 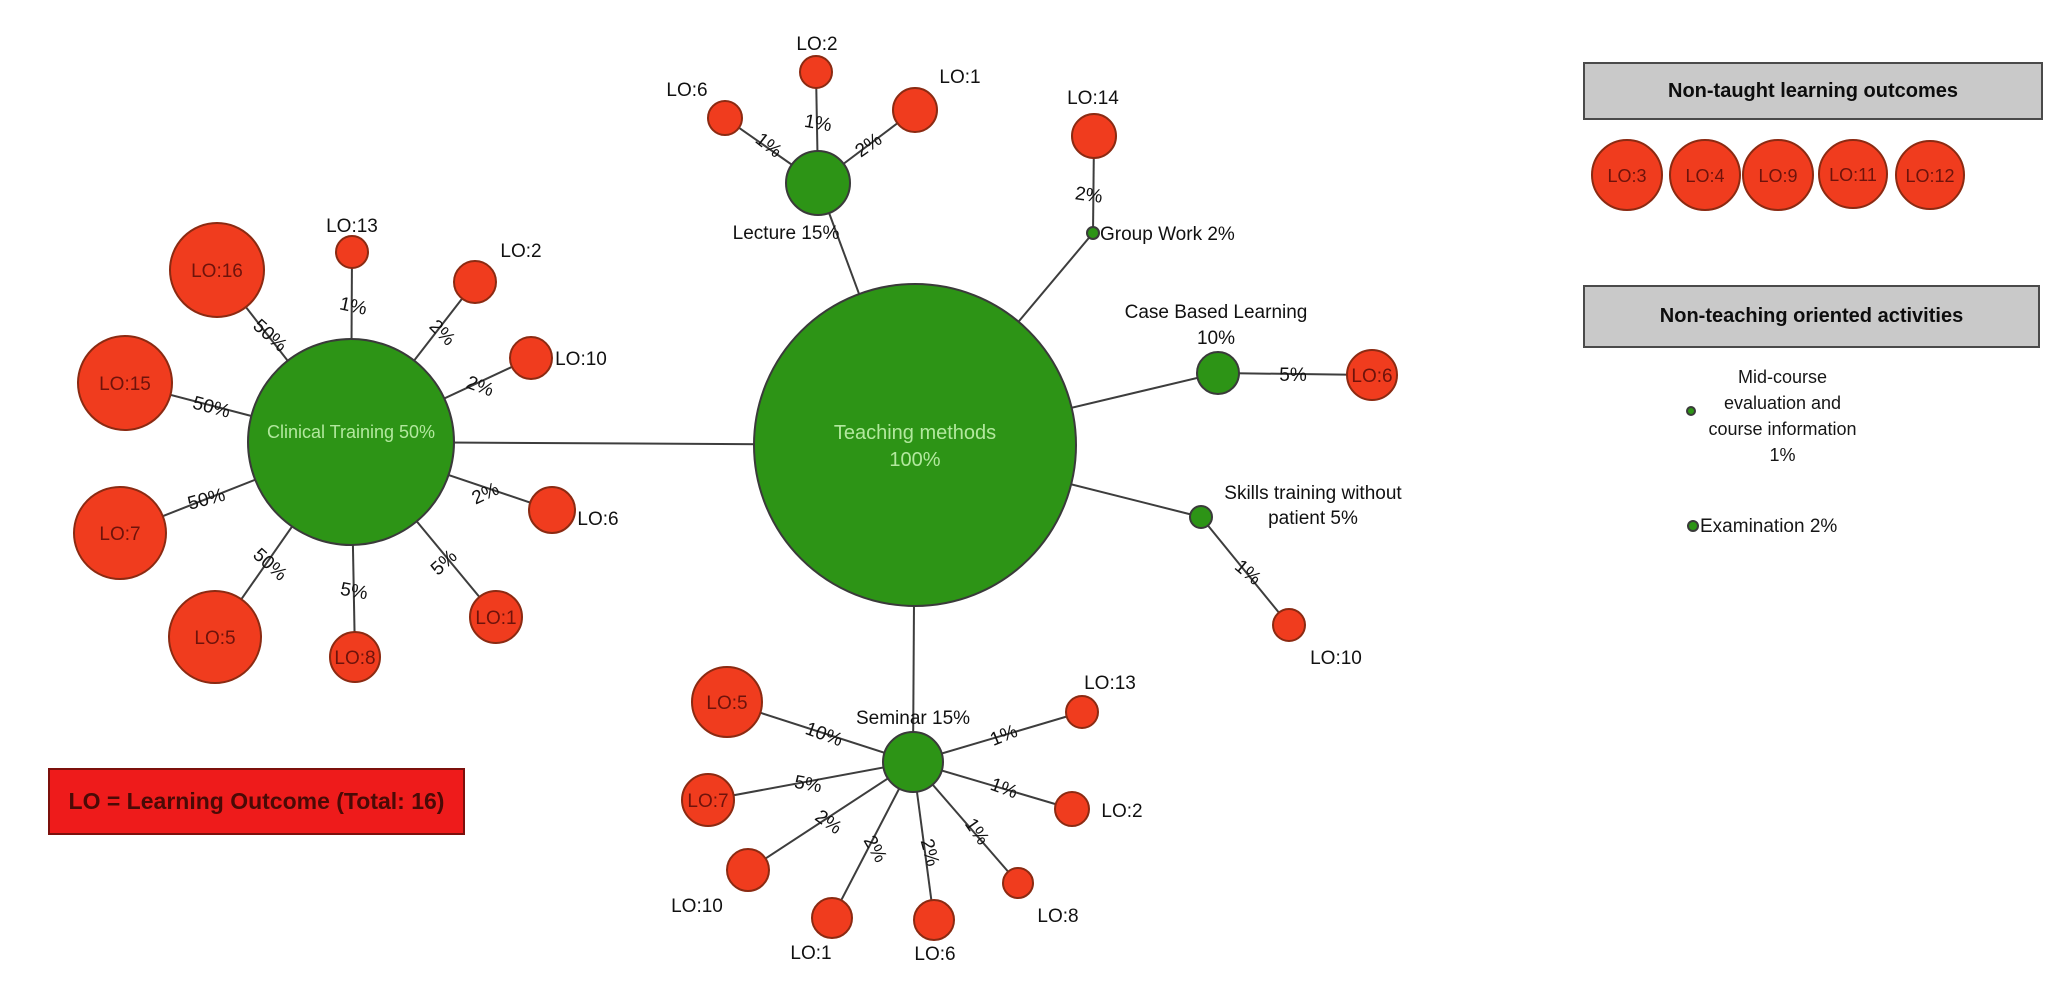 What do you see at coordinates (1089, 195) in the screenshot?
I see `edge-label-groupwork-gw14: 2%` at bounding box center [1089, 195].